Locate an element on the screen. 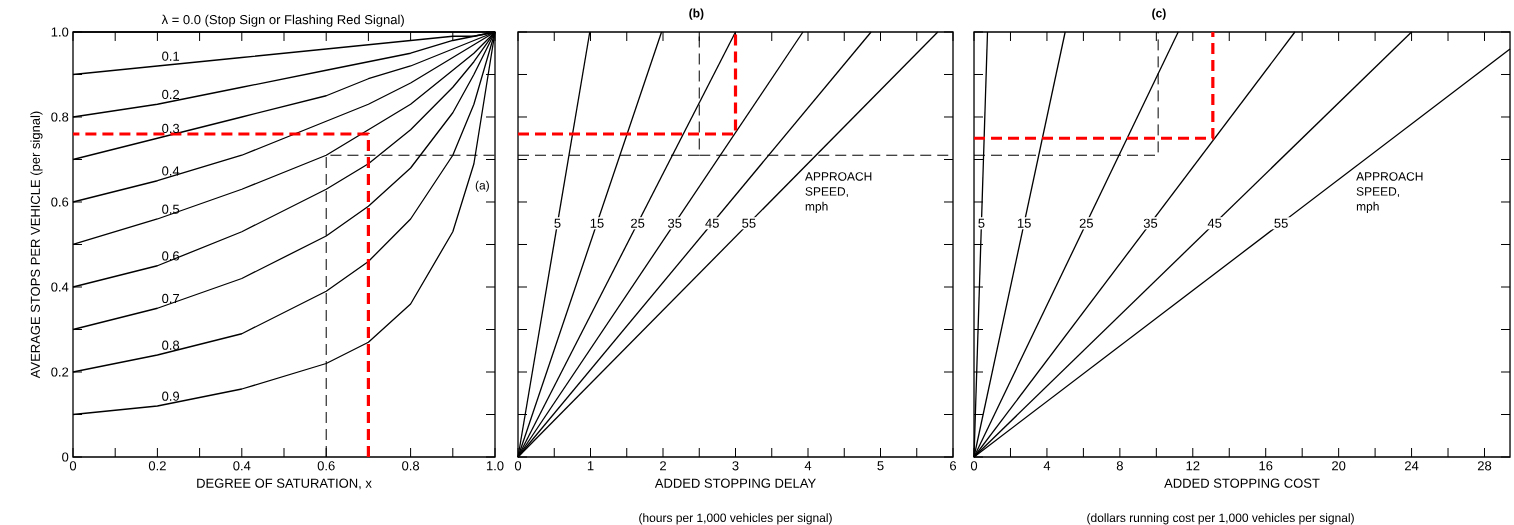  x-tick-label: 1.0 is located at coordinates (495, 466).